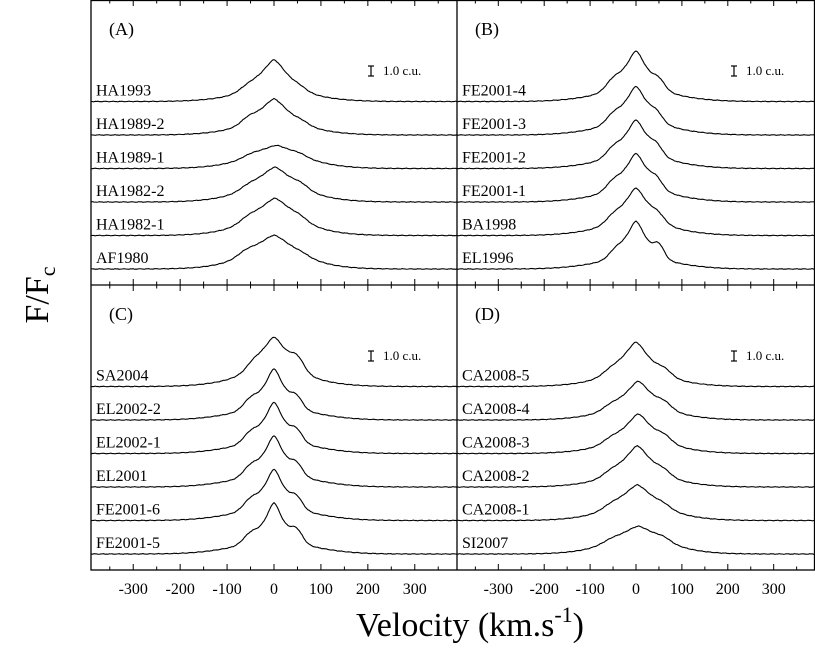 The width and height of the screenshot is (815, 649). Describe the element at coordinates (128, 510) in the screenshot. I see `spectrum-label: FE2001-6` at that location.